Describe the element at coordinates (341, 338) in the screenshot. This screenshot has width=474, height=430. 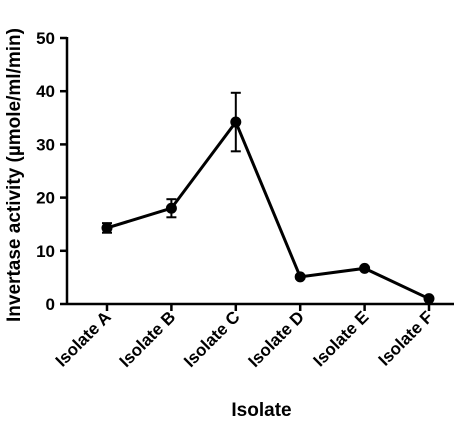
I see `x-tick-label: Isolate E` at that location.